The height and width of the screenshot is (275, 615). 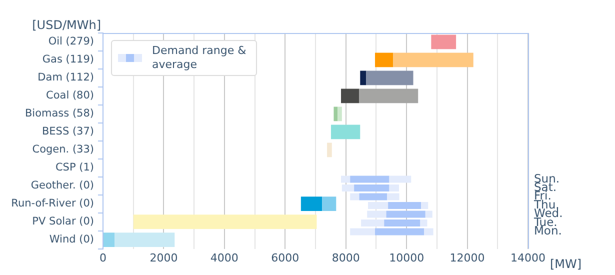 I want to click on y-tick-label: Dam (112), so click(x=66, y=78).